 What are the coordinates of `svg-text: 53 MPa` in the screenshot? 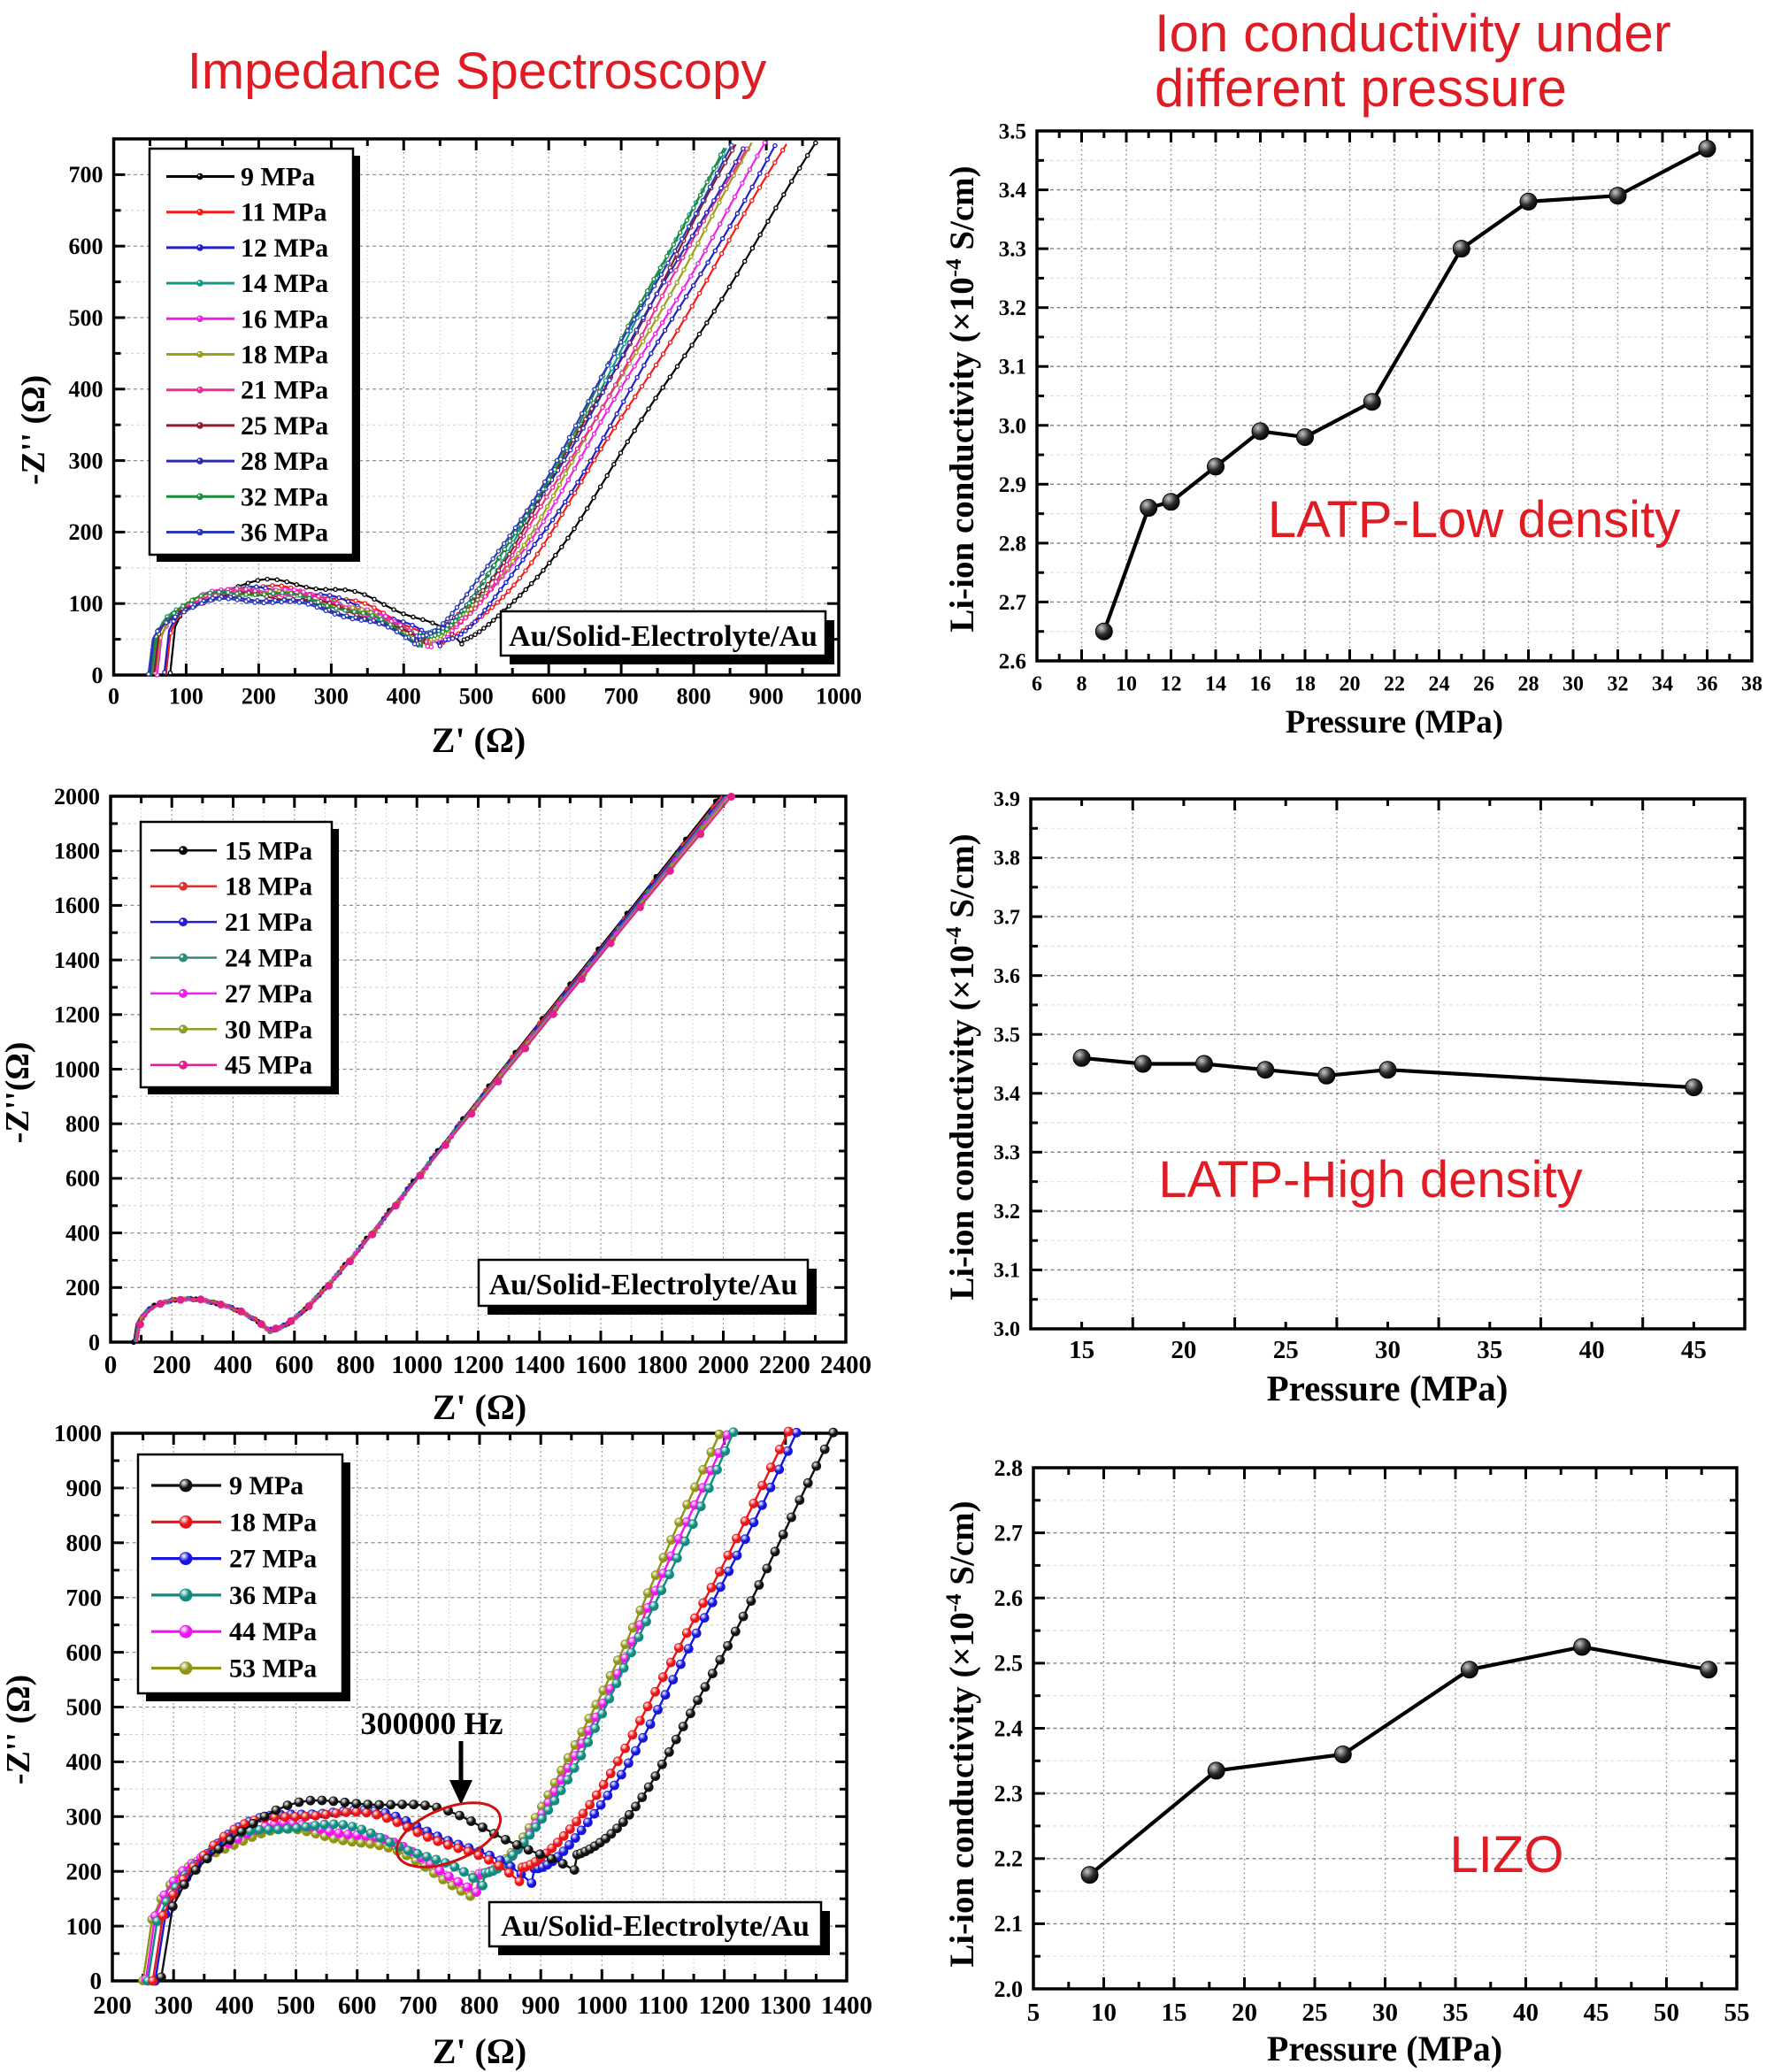 It's located at (273, 1669).